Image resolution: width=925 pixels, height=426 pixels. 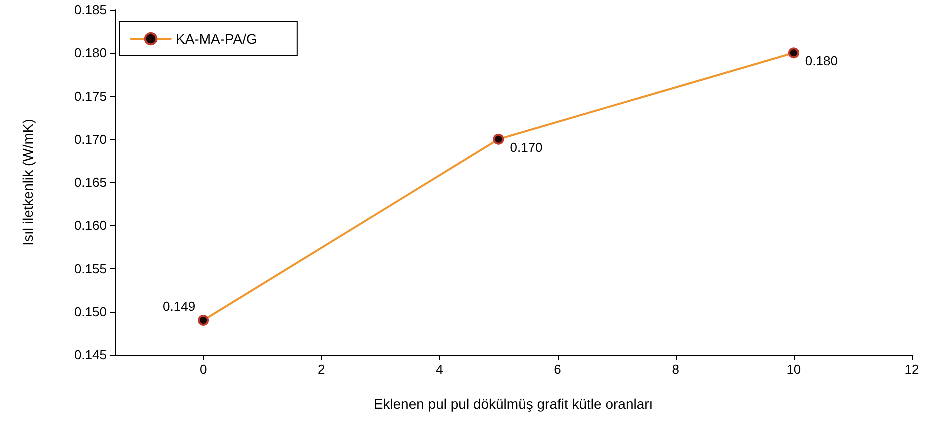 What do you see at coordinates (90, 10) in the screenshot?
I see `y-tick-label: 0.185` at bounding box center [90, 10].